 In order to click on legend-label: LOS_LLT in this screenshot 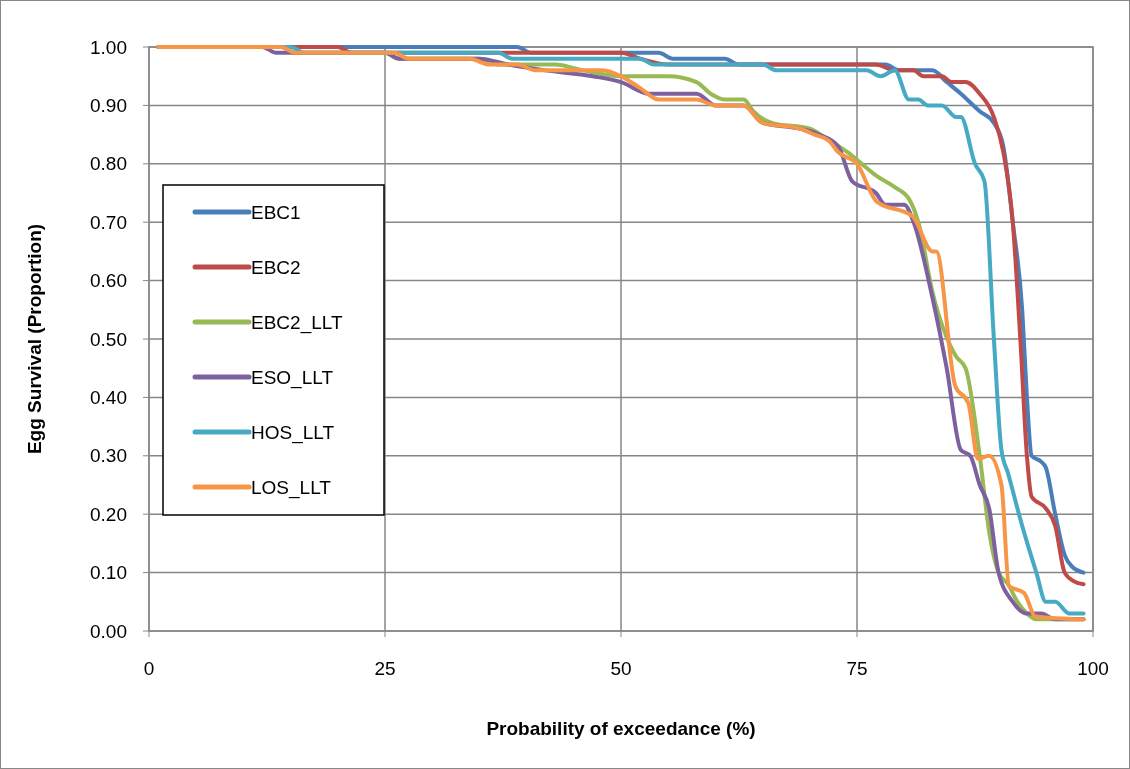, I will do `click(291, 487)`.